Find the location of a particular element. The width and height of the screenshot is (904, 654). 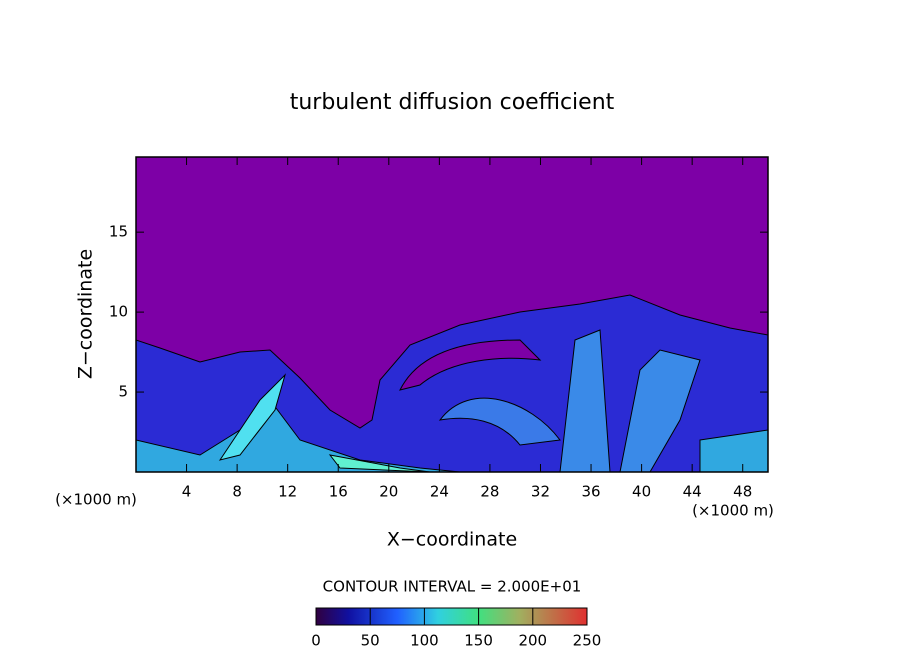

y-axis-label: Z−coordinate is located at coordinates (86, 314).